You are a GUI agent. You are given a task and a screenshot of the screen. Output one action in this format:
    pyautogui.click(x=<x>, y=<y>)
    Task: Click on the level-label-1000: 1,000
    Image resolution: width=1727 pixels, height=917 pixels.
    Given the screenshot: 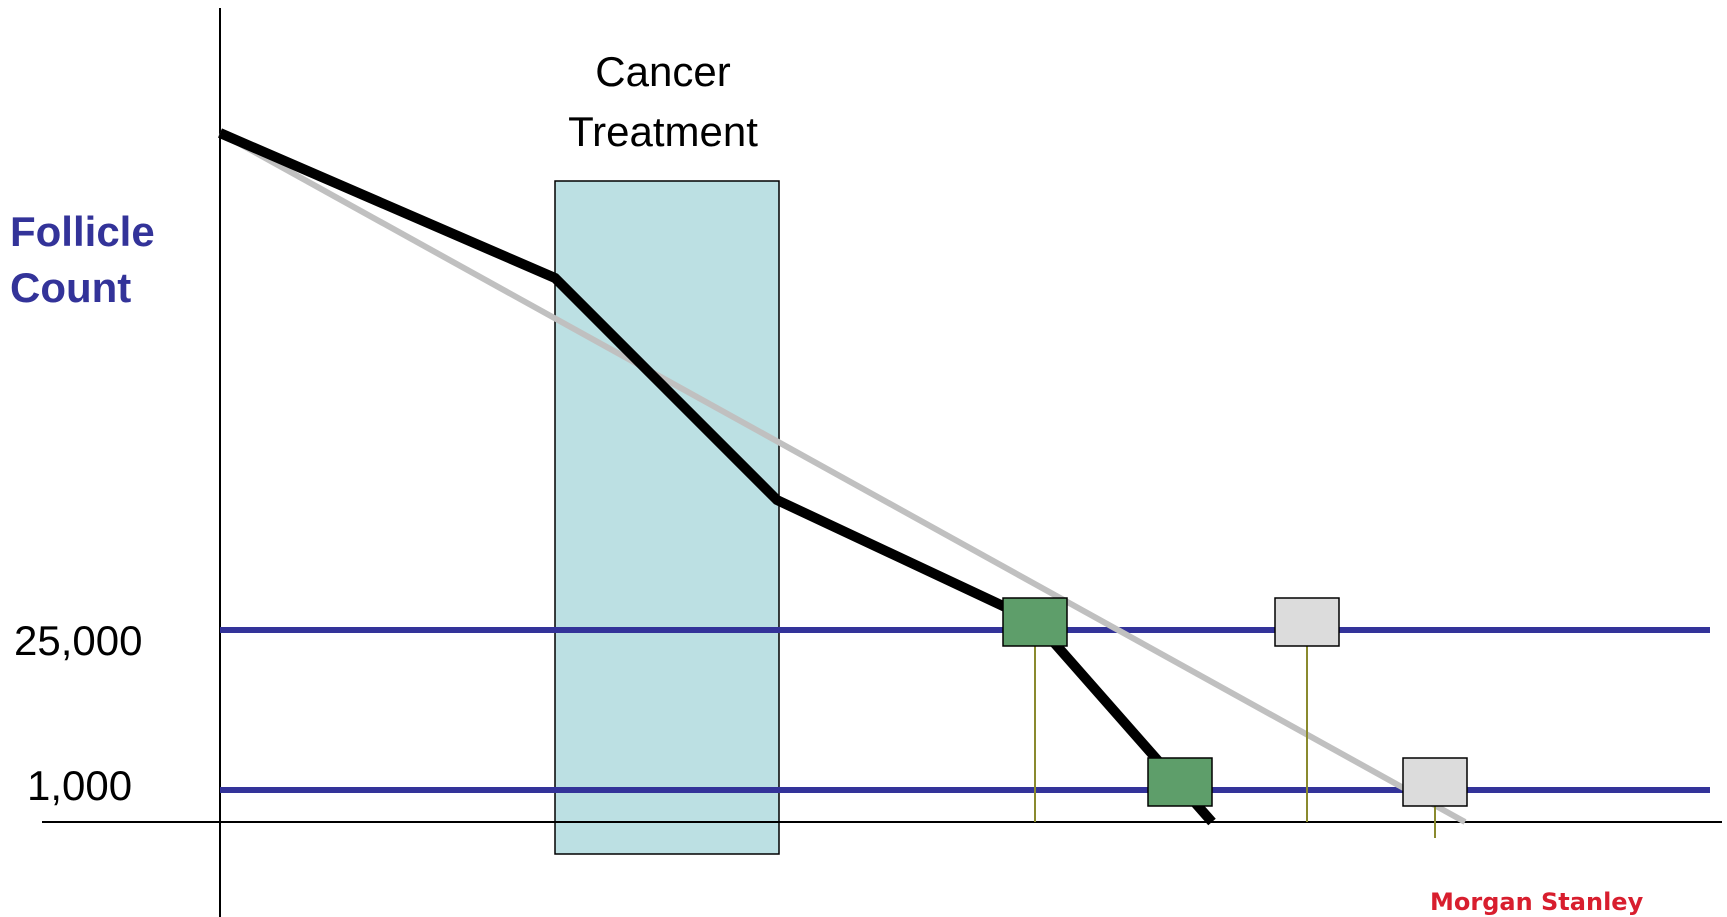 What is the action you would take?
    pyautogui.click(x=79, y=785)
    